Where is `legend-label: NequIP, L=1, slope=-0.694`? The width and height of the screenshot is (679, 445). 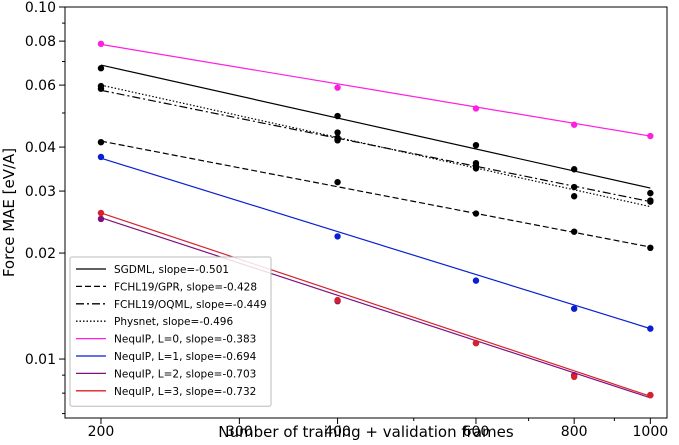
legend-label: NequIP, L=1, slope=-0.694 is located at coordinates (185, 357).